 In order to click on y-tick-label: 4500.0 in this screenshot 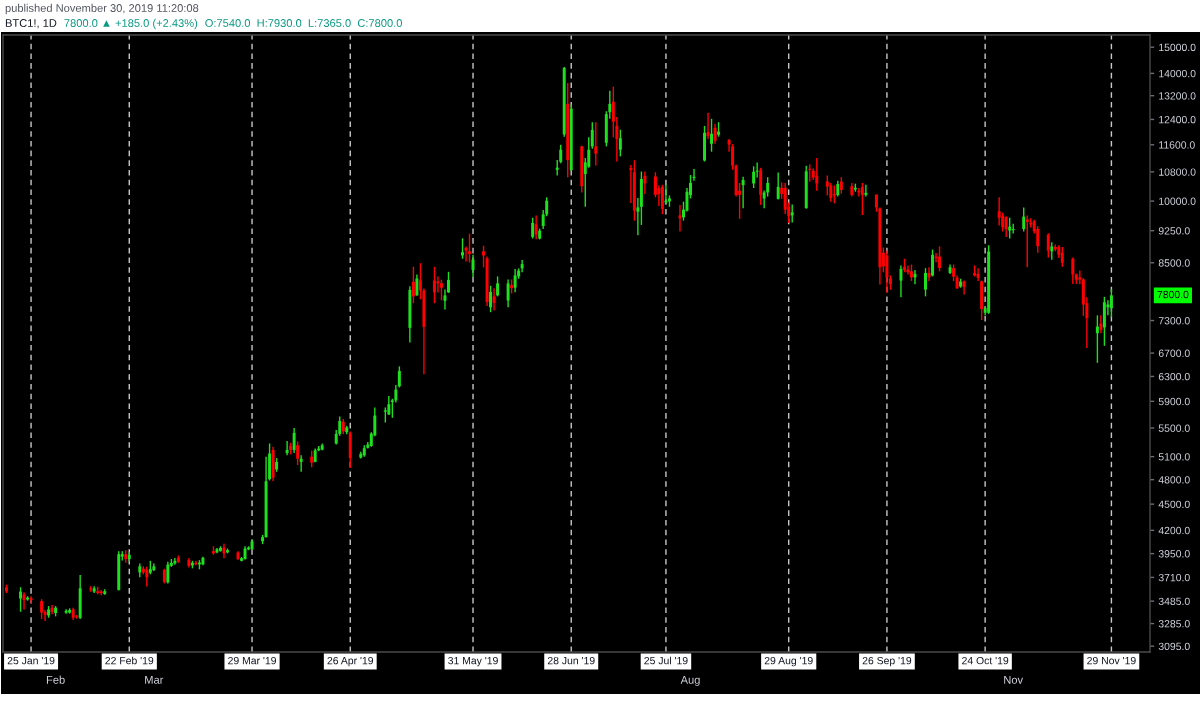, I will do `click(1174, 504)`.